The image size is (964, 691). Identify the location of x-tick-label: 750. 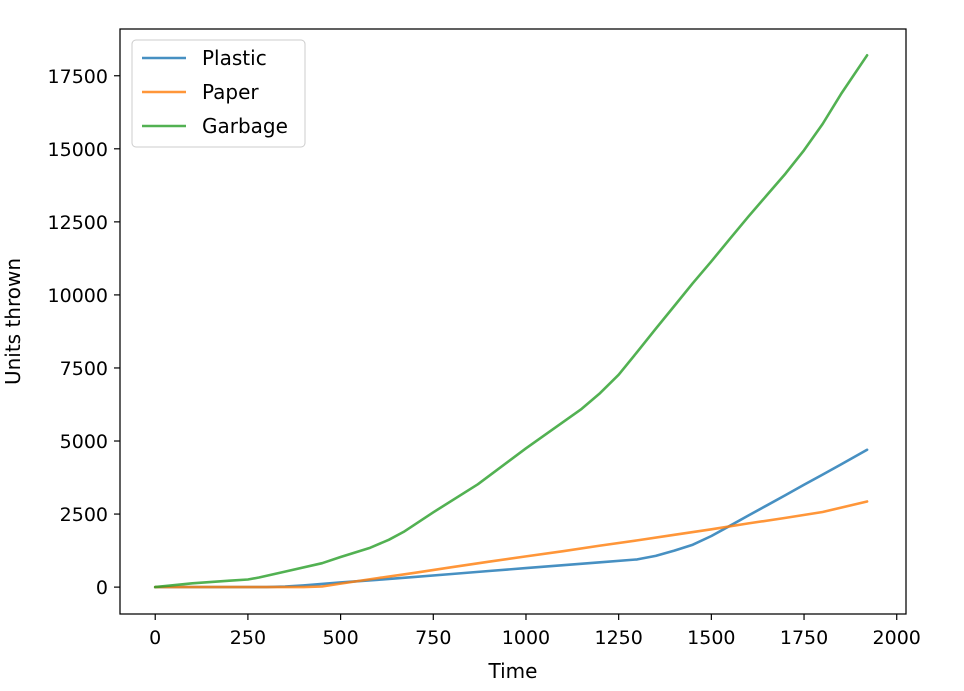
(433, 638).